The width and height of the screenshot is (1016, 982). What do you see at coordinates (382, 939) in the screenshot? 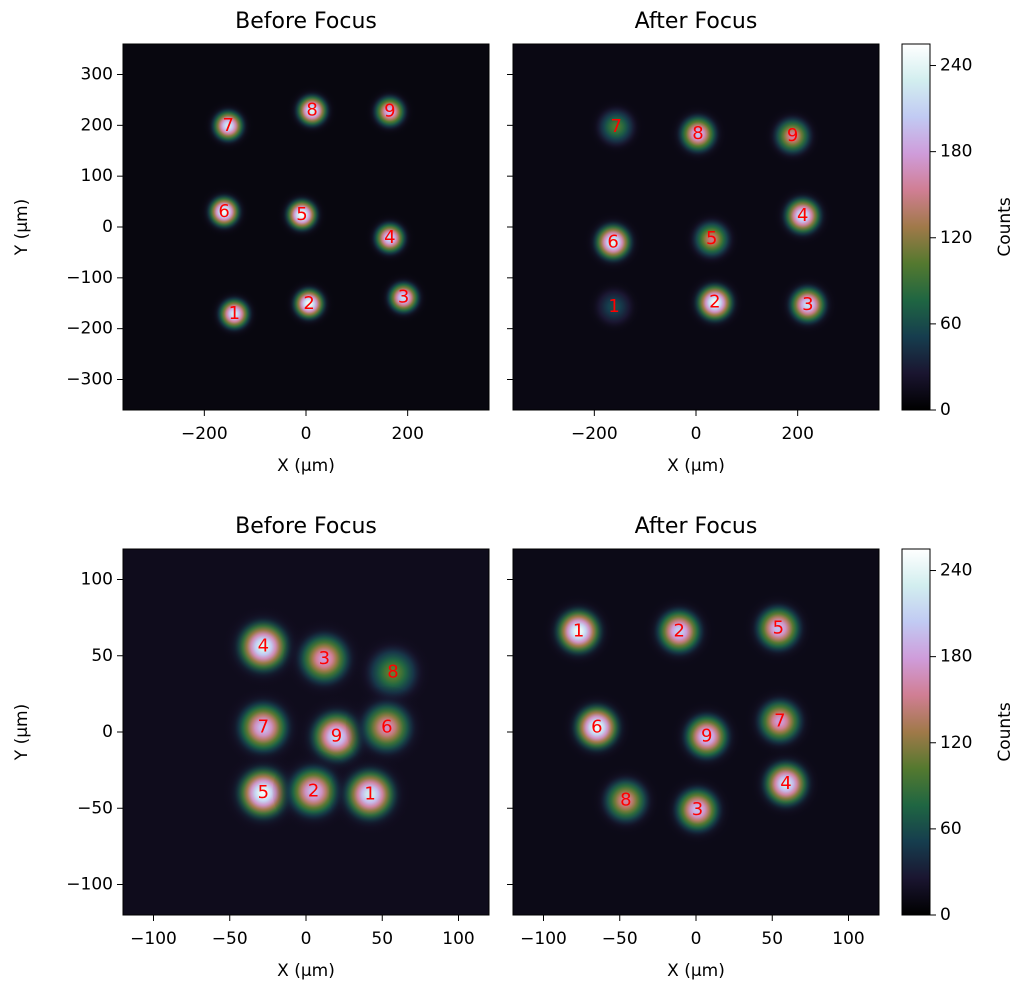
I see `x-tick-label: 50` at bounding box center [382, 939].